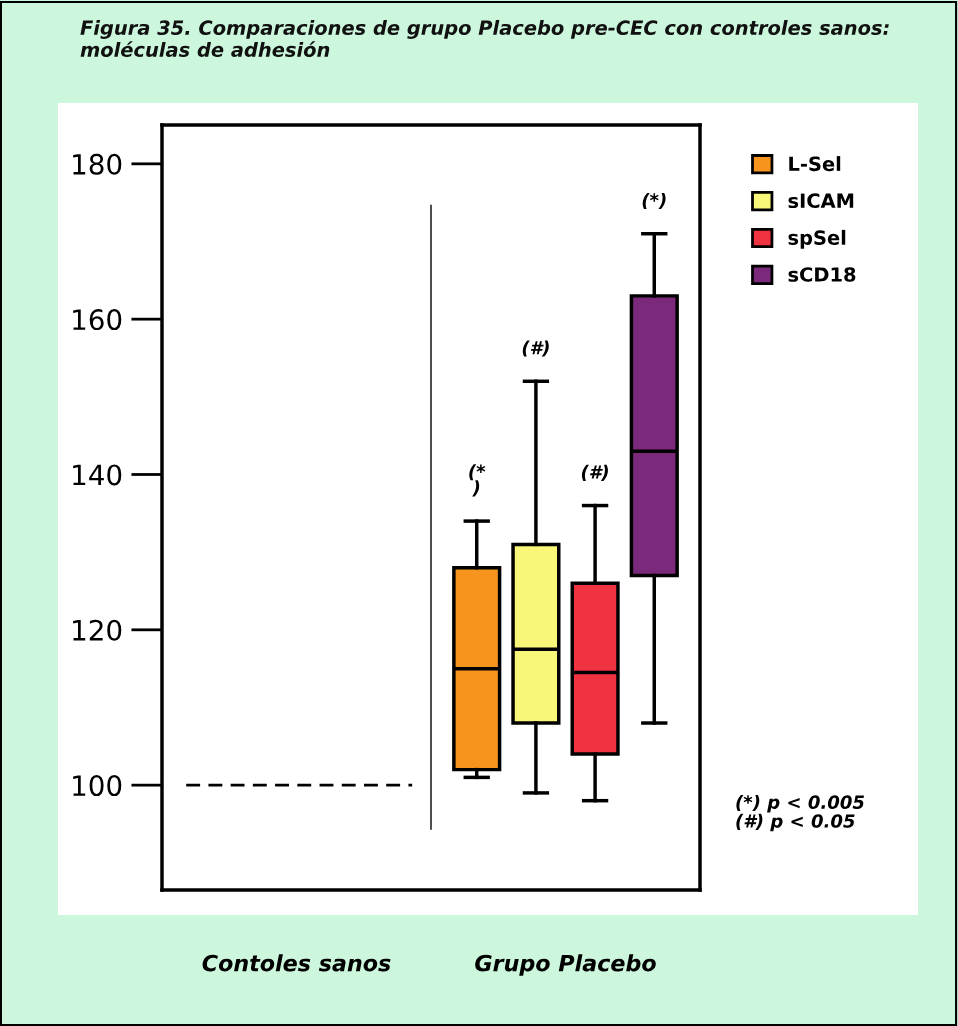  Describe the element at coordinates (97, 786) in the screenshot. I see `y-tick-label: 100` at that location.